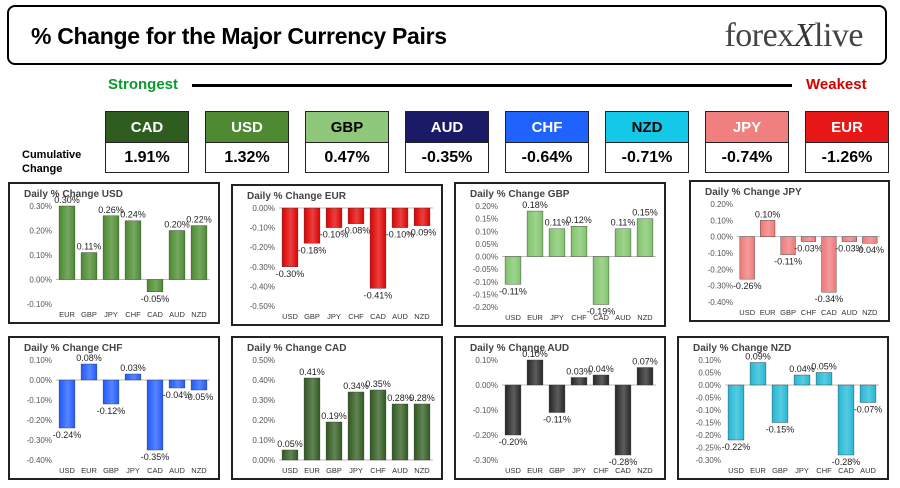 This screenshot has width=900, height=488. Describe the element at coordinates (557, 223) in the screenshot. I see `data-label: 0.11%` at that location.